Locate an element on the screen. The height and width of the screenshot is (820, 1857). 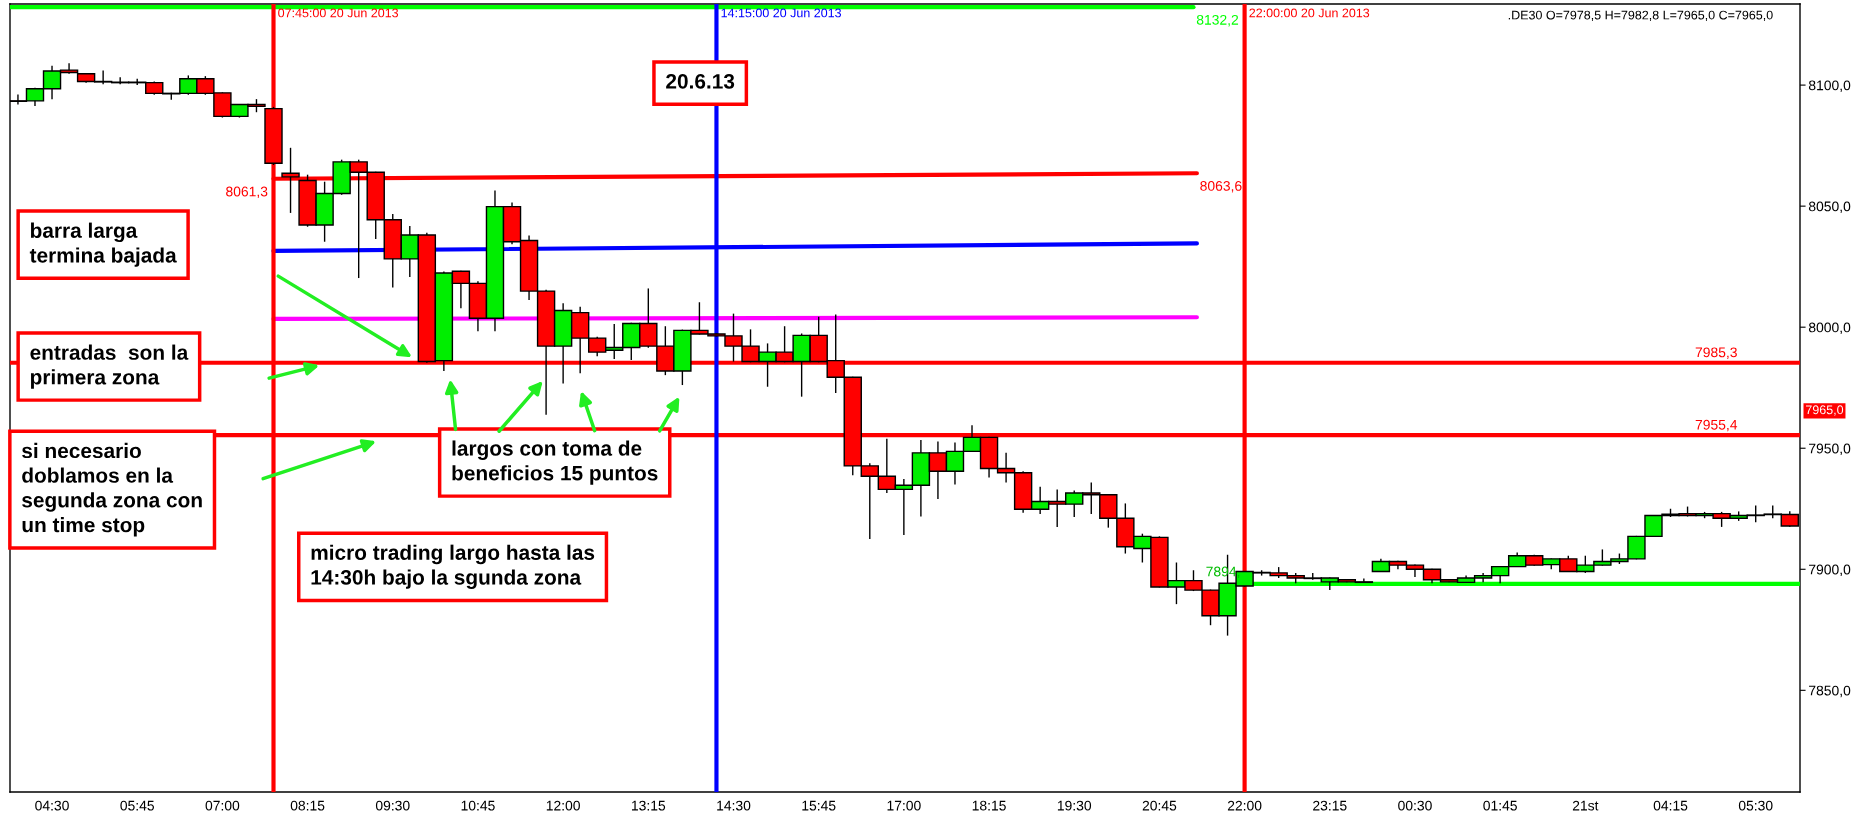
y-tick-label: 8100,0 is located at coordinates (1829, 86).